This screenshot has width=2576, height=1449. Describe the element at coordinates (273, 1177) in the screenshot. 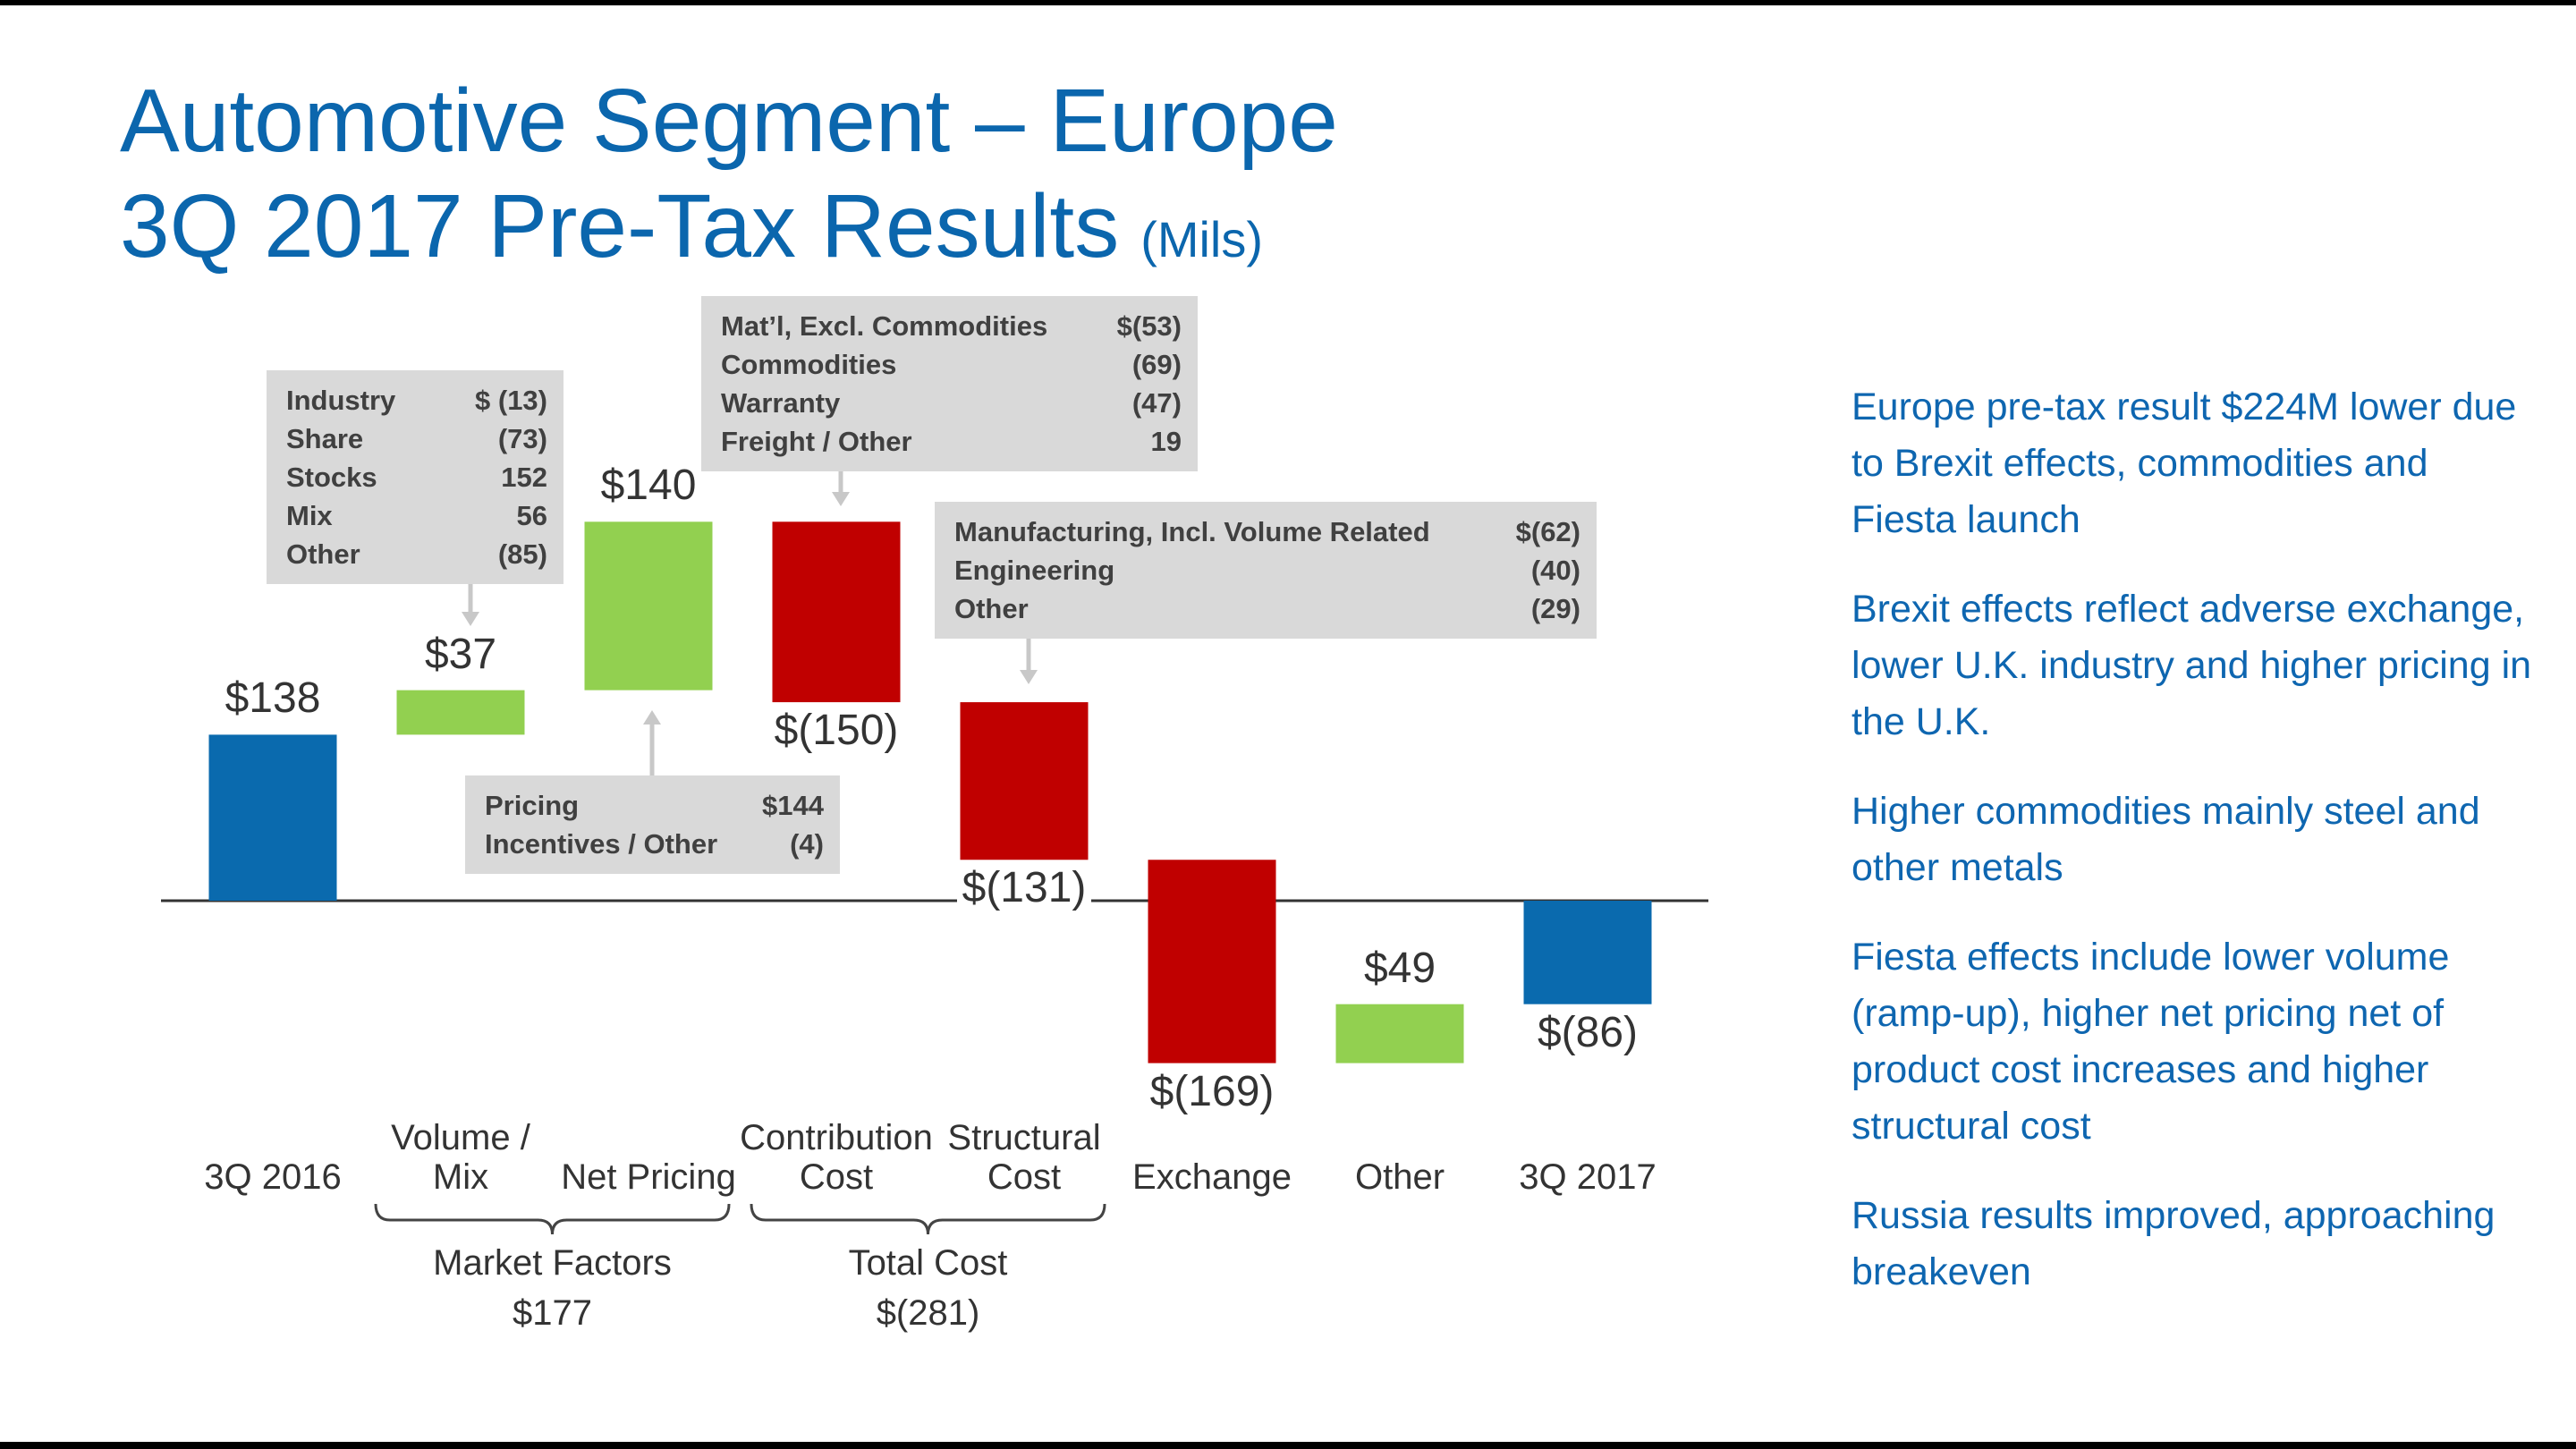

I see `x-tick-label: 3Q 2016` at that location.